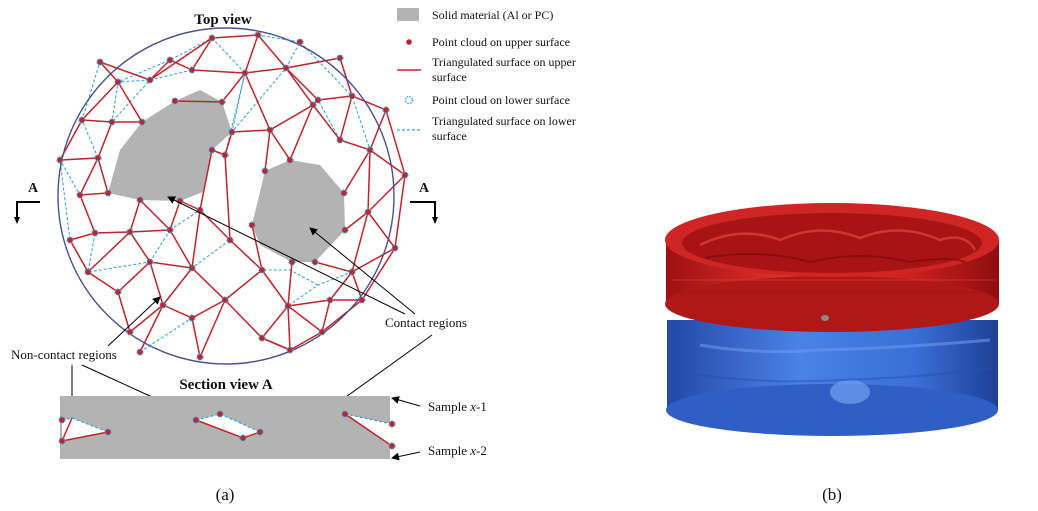 The image size is (1038, 511). Describe the element at coordinates (501, 100) in the screenshot. I see `legend-lower-points-label: Point cloud on lower surface` at that location.